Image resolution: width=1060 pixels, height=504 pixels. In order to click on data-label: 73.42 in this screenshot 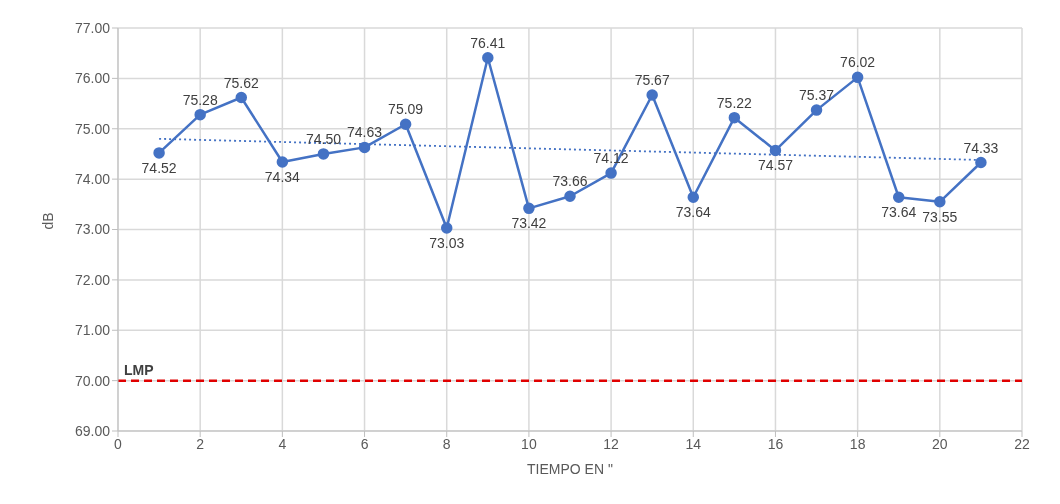, I will do `click(529, 223)`.